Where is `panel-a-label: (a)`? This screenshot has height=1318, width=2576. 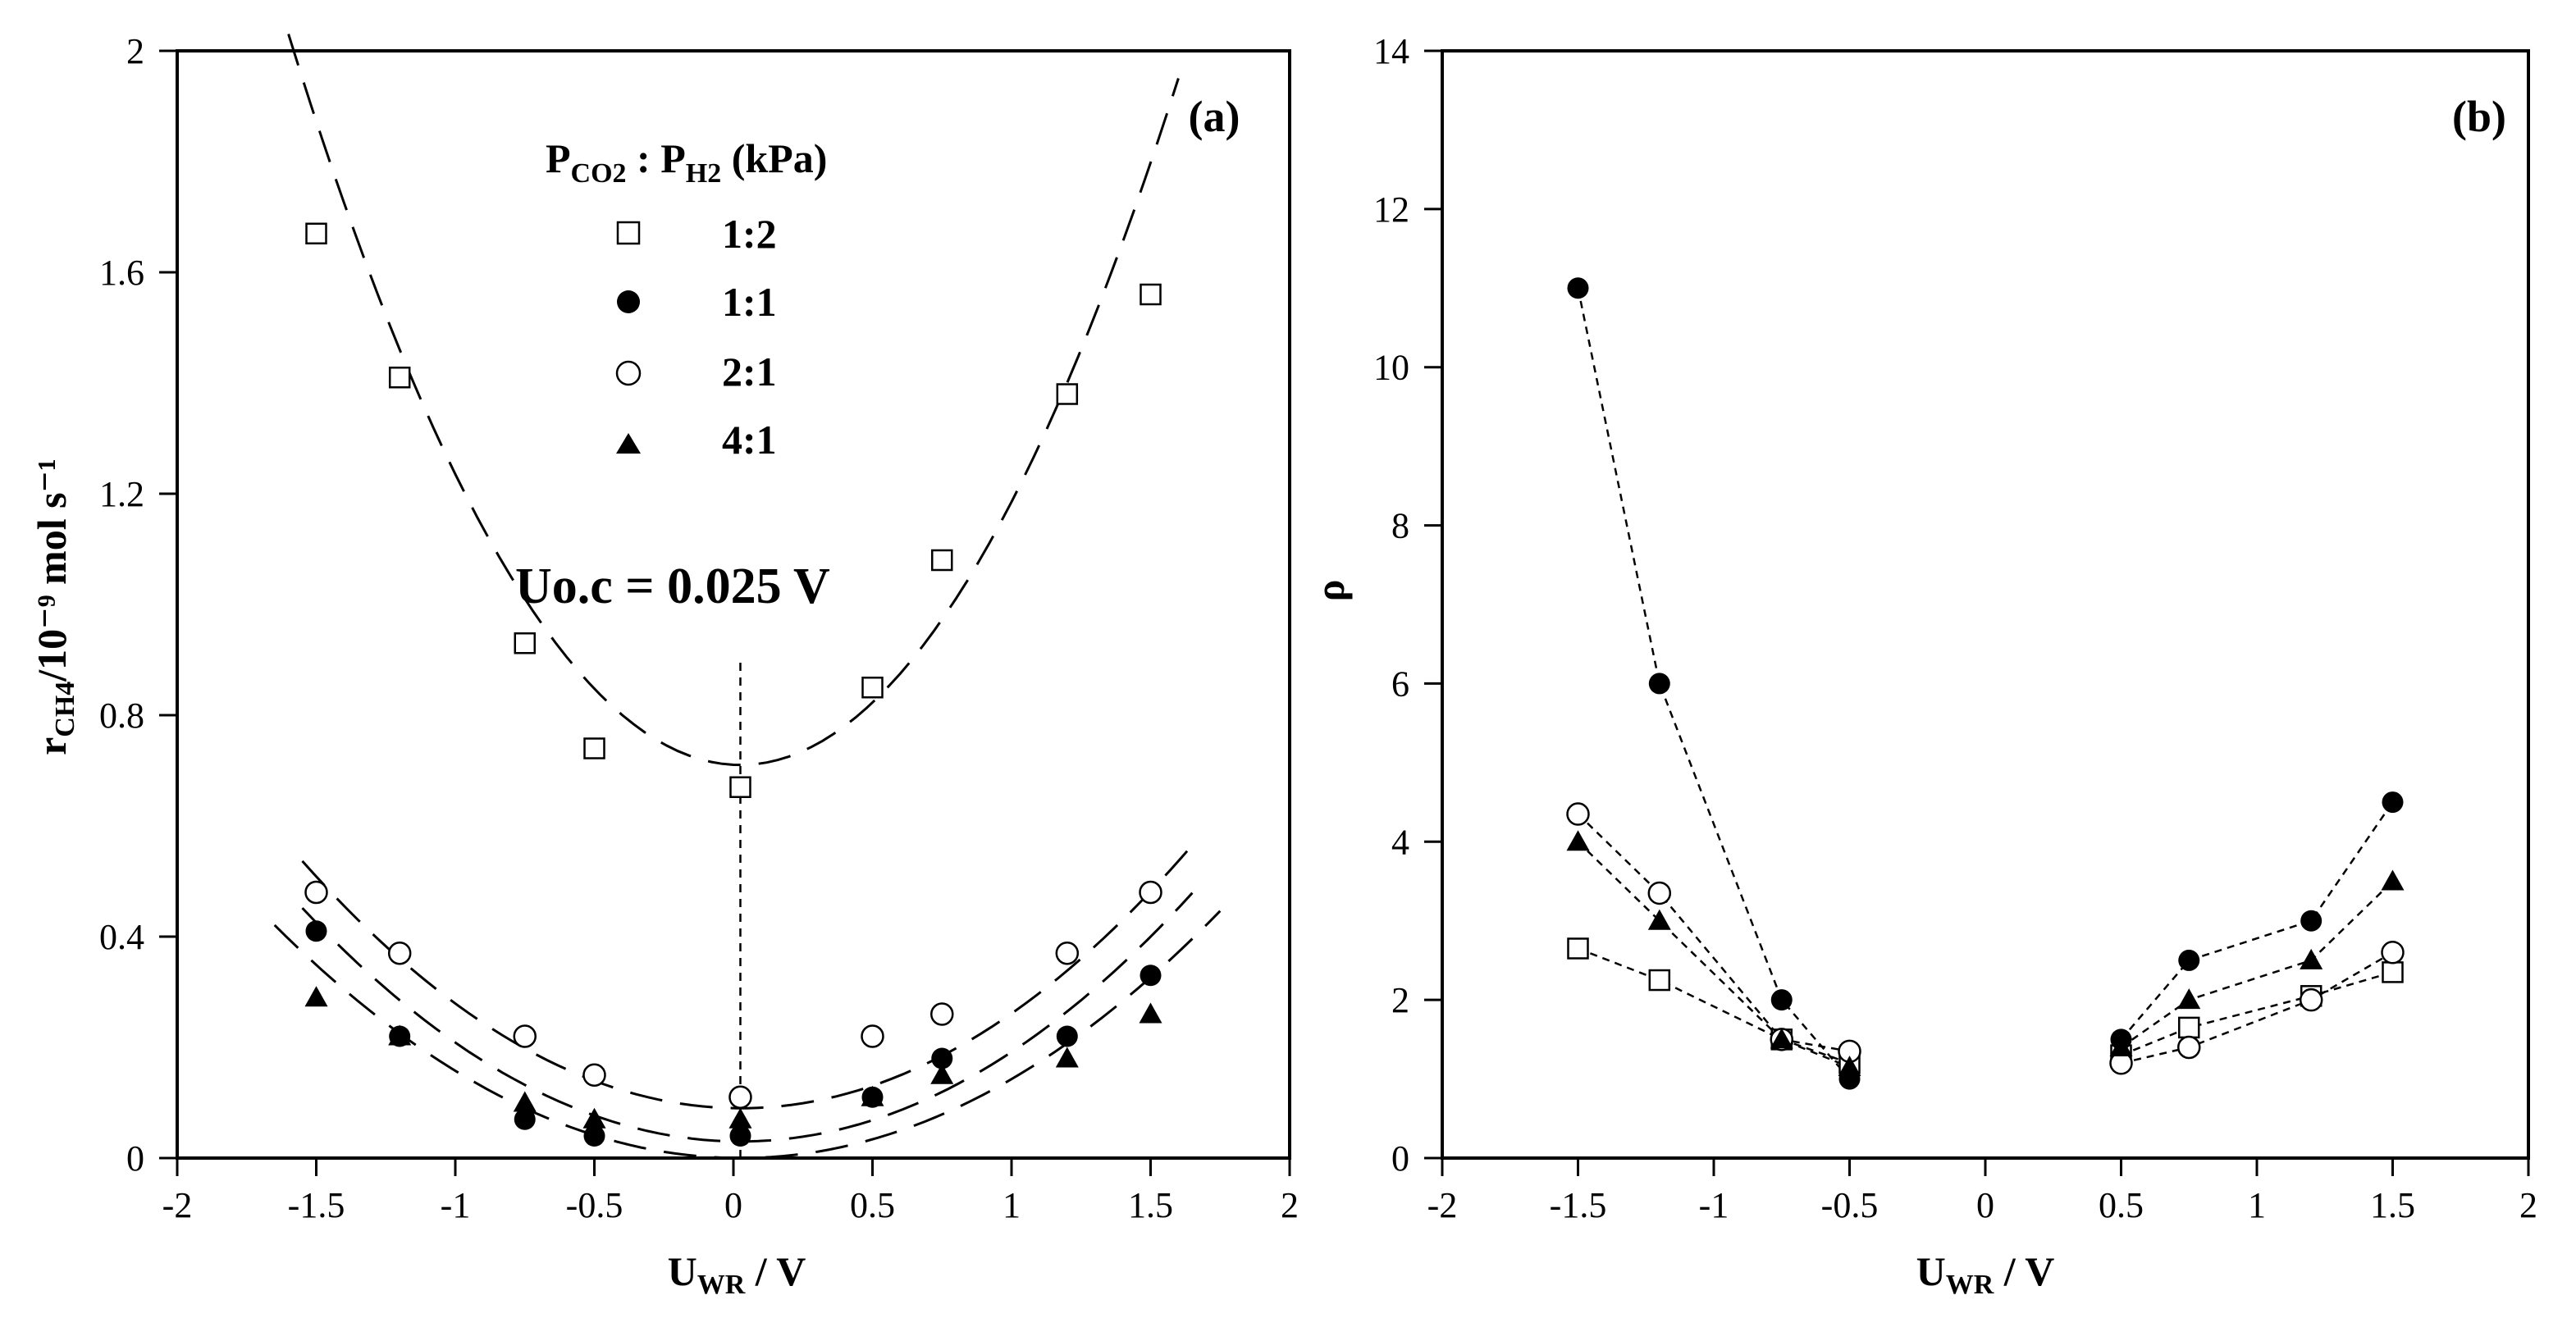 panel-a-label: (a) is located at coordinates (1215, 117).